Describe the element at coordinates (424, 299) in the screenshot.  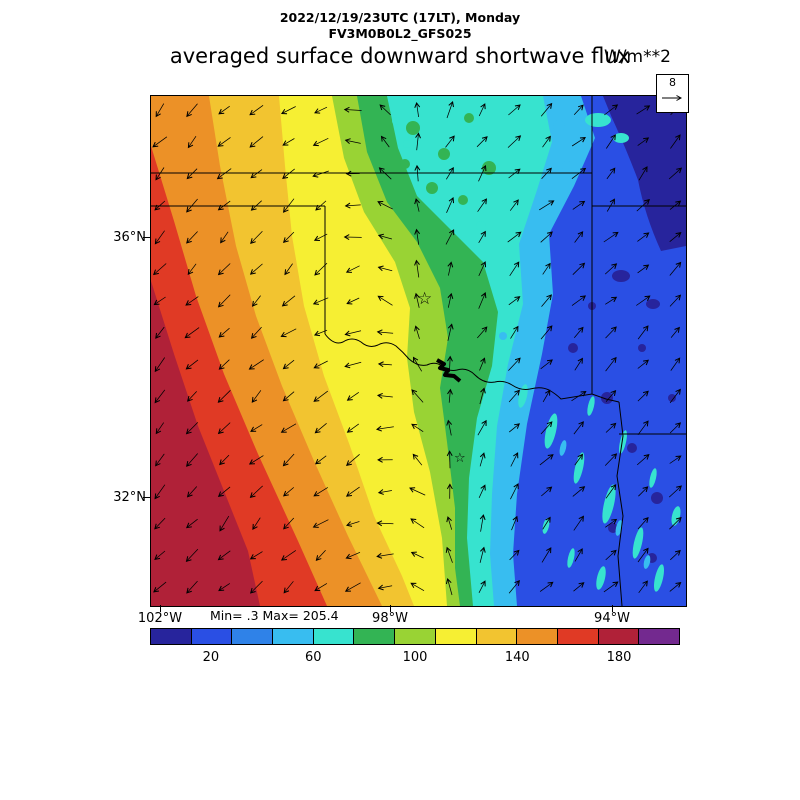
I see `city-star-1: ☆` at that location.